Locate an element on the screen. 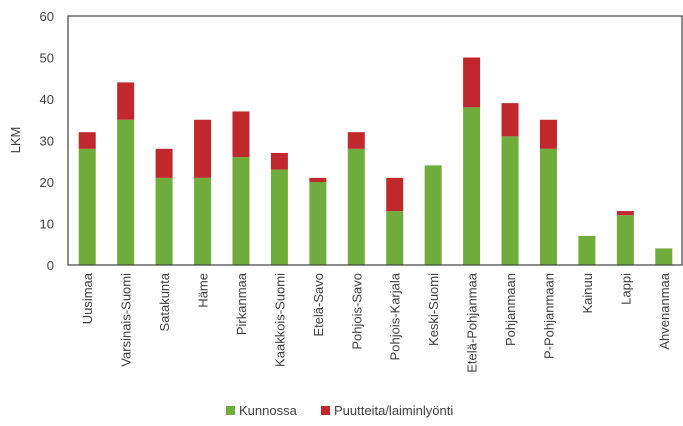 The image size is (683, 426). x-tick-label: Häme is located at coordinates (203, 290).